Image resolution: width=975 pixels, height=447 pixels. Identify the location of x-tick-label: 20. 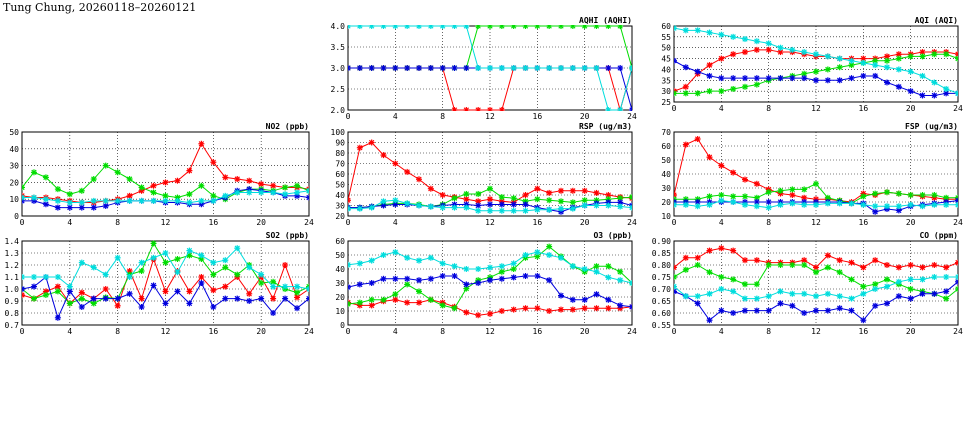
(585, 222).